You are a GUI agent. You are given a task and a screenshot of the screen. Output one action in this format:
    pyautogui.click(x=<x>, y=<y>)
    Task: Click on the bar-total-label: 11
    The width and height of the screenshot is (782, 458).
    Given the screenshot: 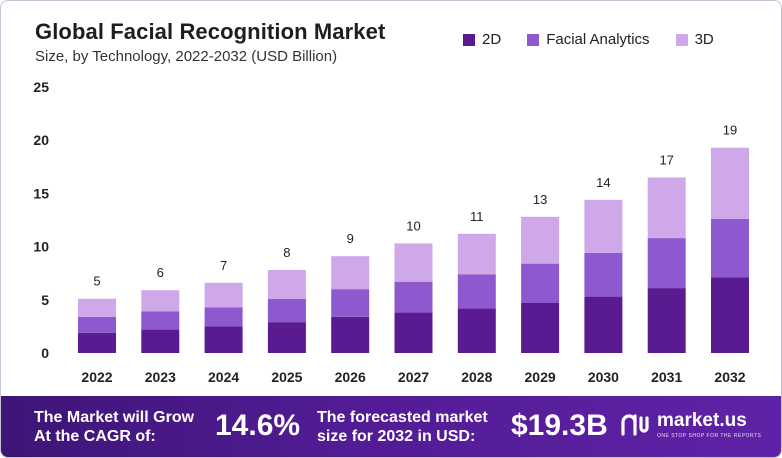 What is the action you would take?
    pyautogui.click(x=477, y=216)
    